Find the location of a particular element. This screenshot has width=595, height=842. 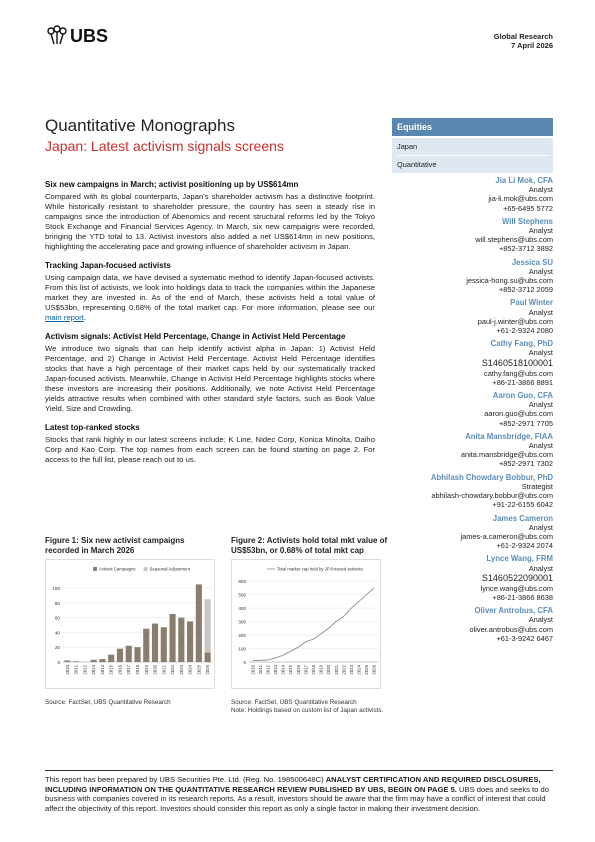

x-tick-label: 2022 is located at coordinates (172, 669).